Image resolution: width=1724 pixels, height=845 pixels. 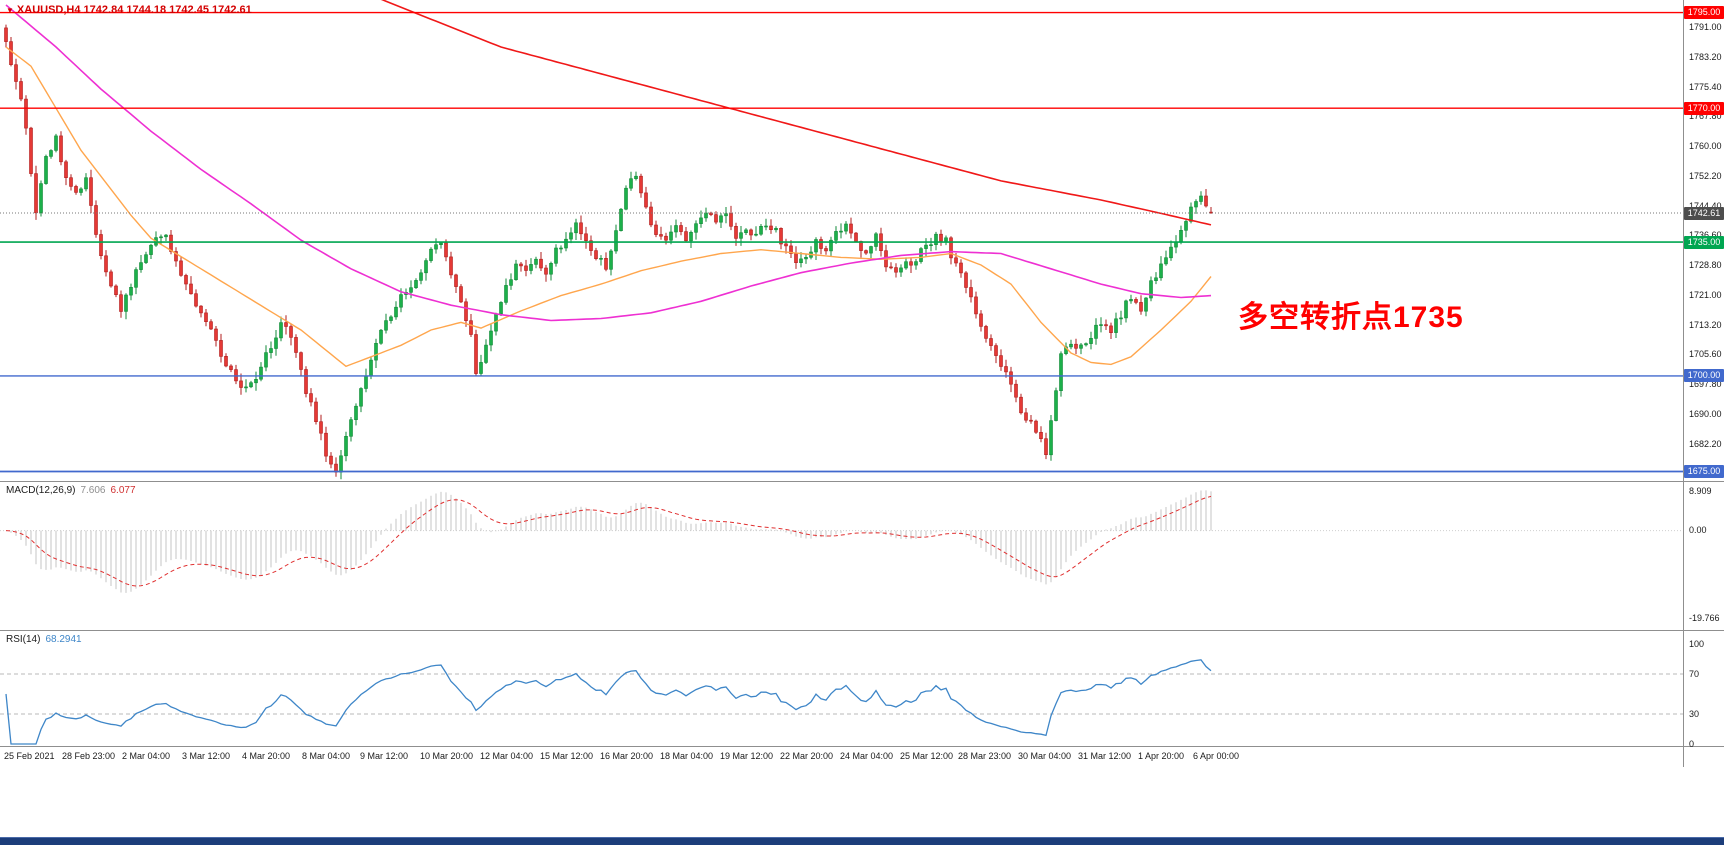 What do you see at coordinates (1704, 108) in the screenshot?
I see `price-badge: 1770.00` at bounding box center [1704, 108].